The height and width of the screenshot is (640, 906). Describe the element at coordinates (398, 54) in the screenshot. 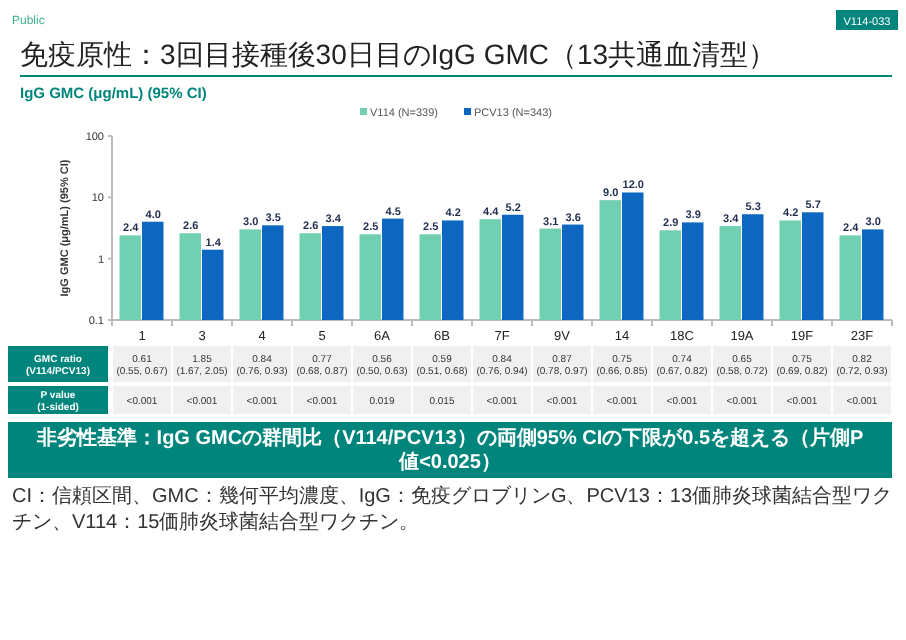

I see `chart-title: 免疫原性：3回目接種後30日目のIgG GMC（13共通血清型）` at that location.